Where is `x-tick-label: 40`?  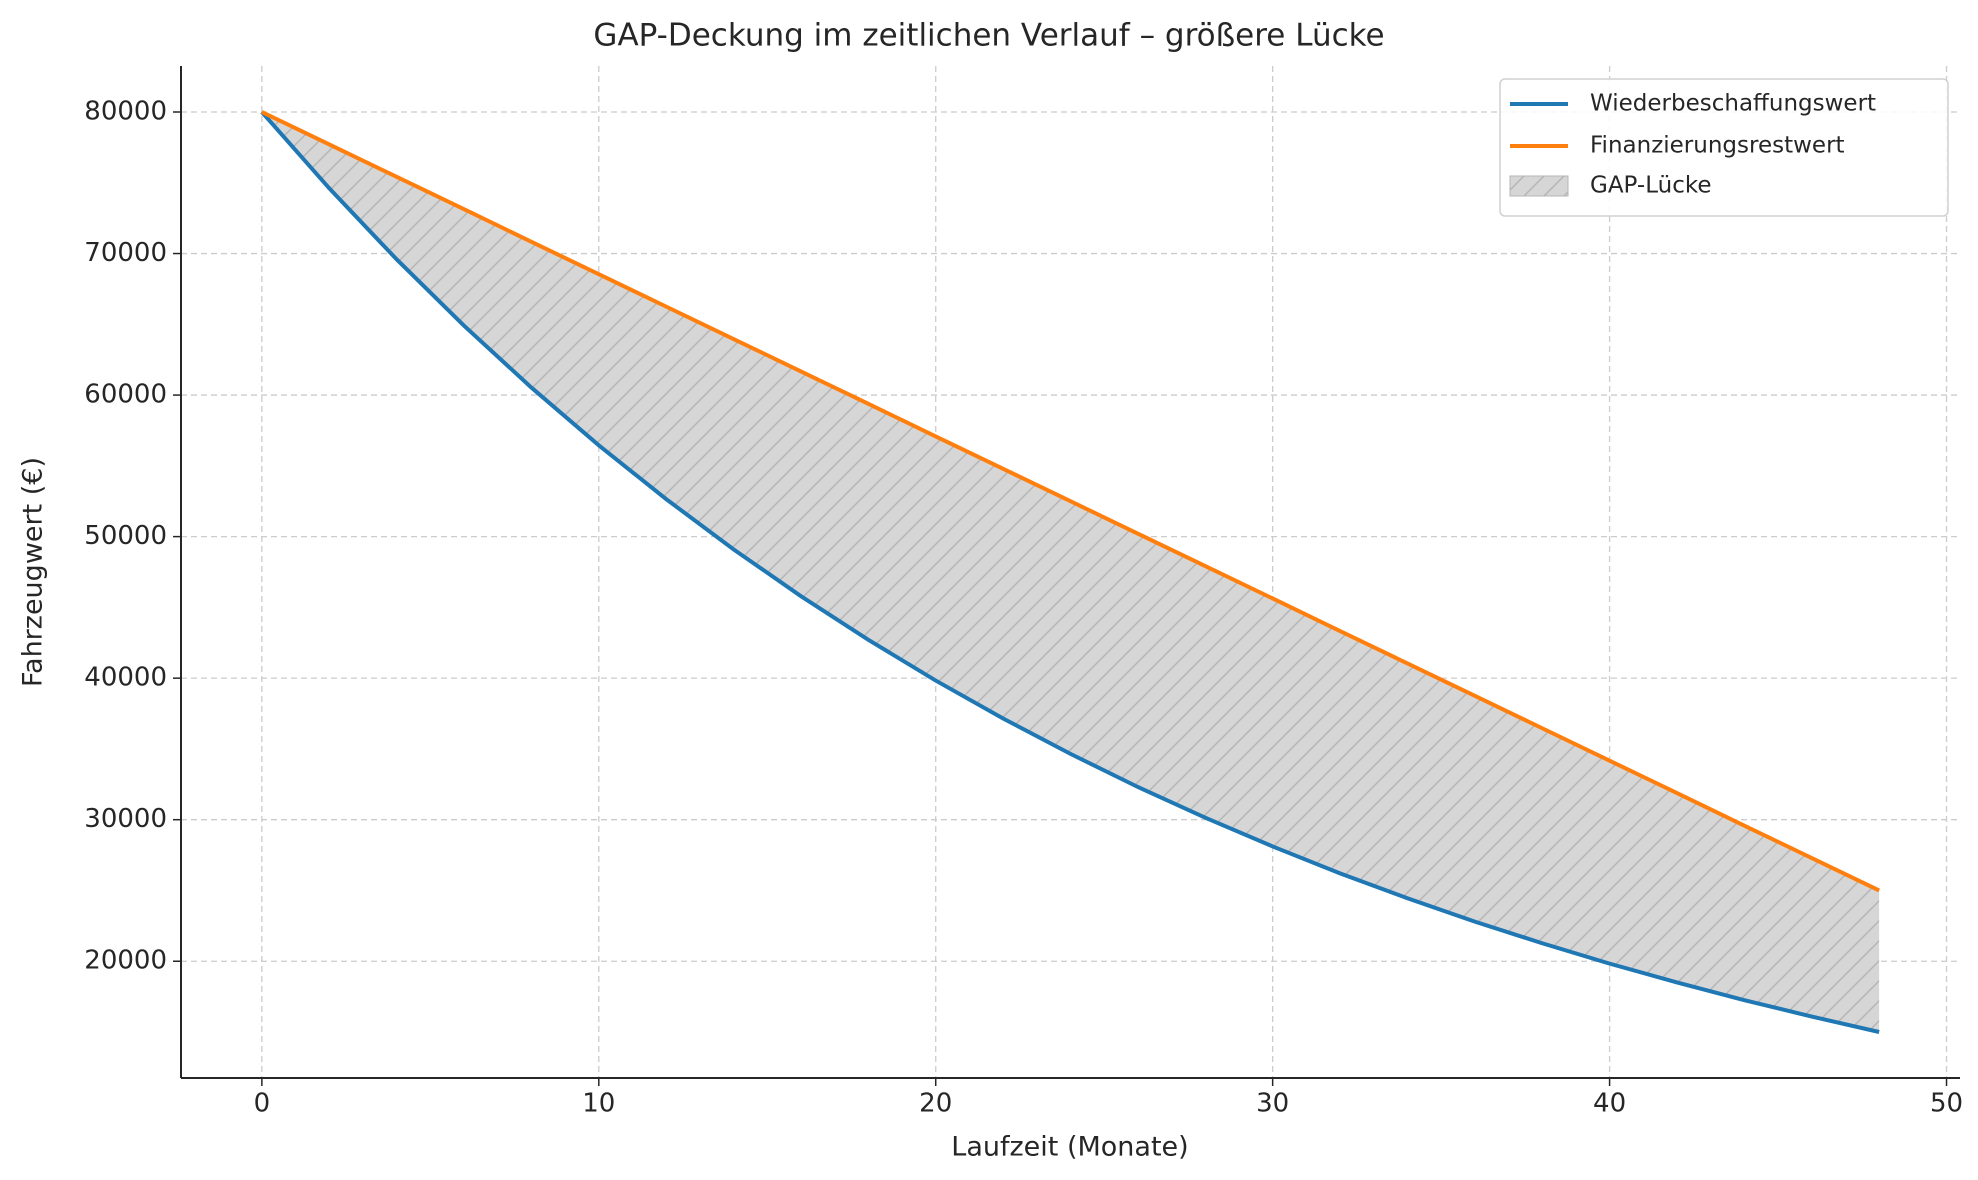 x-tick-label: 40 is located at coordinates (1609, 1104).